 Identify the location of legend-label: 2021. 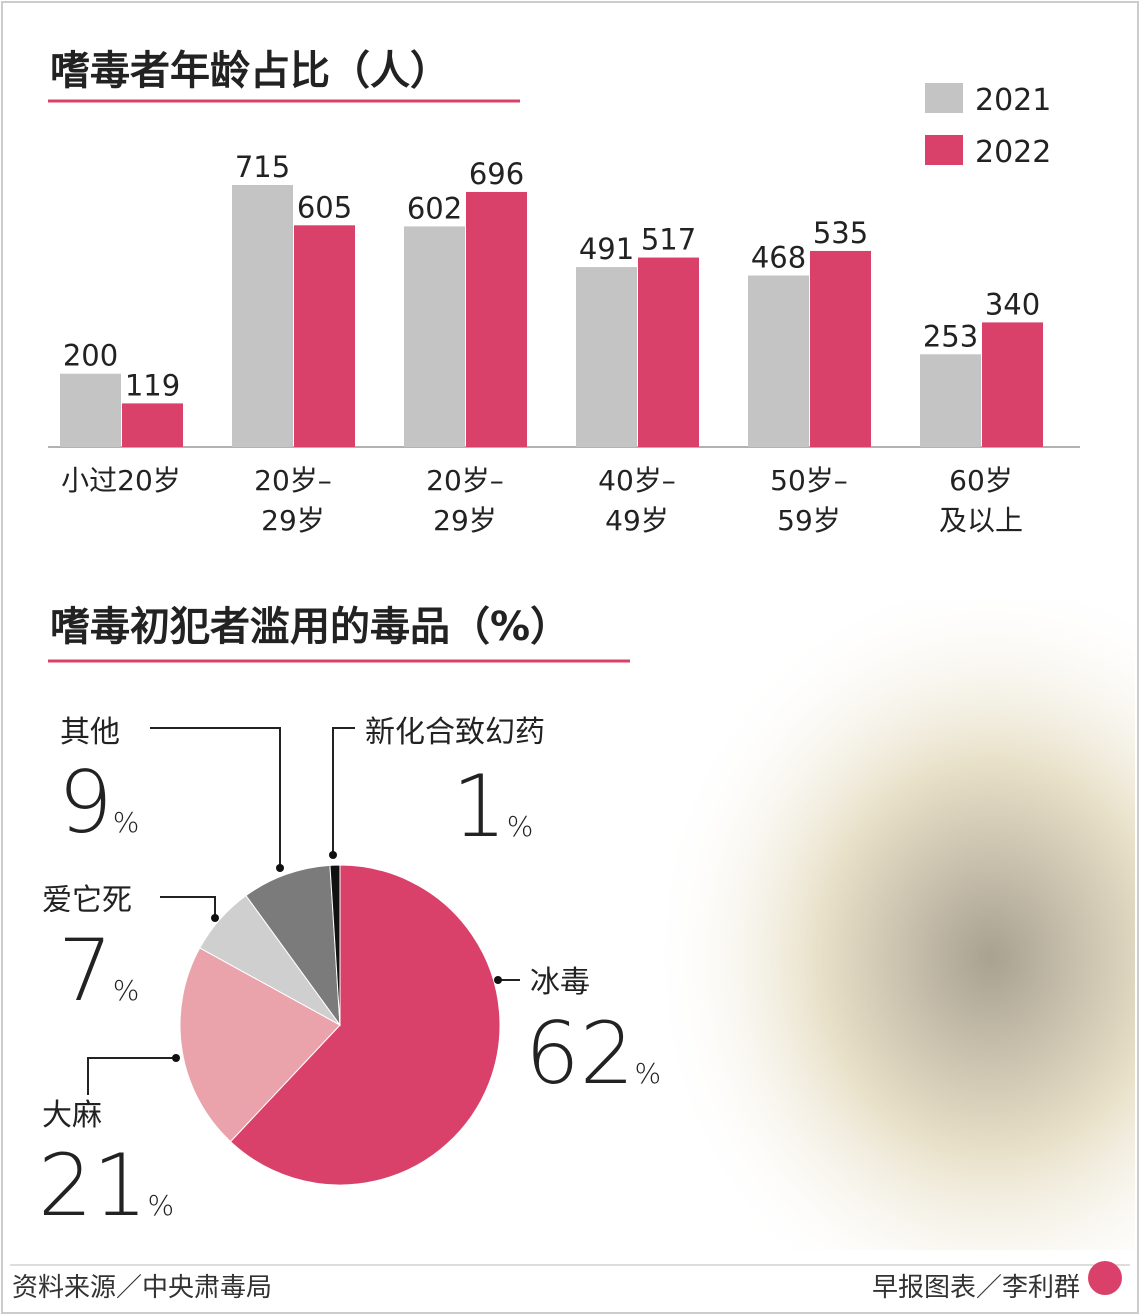
(1013, 100).